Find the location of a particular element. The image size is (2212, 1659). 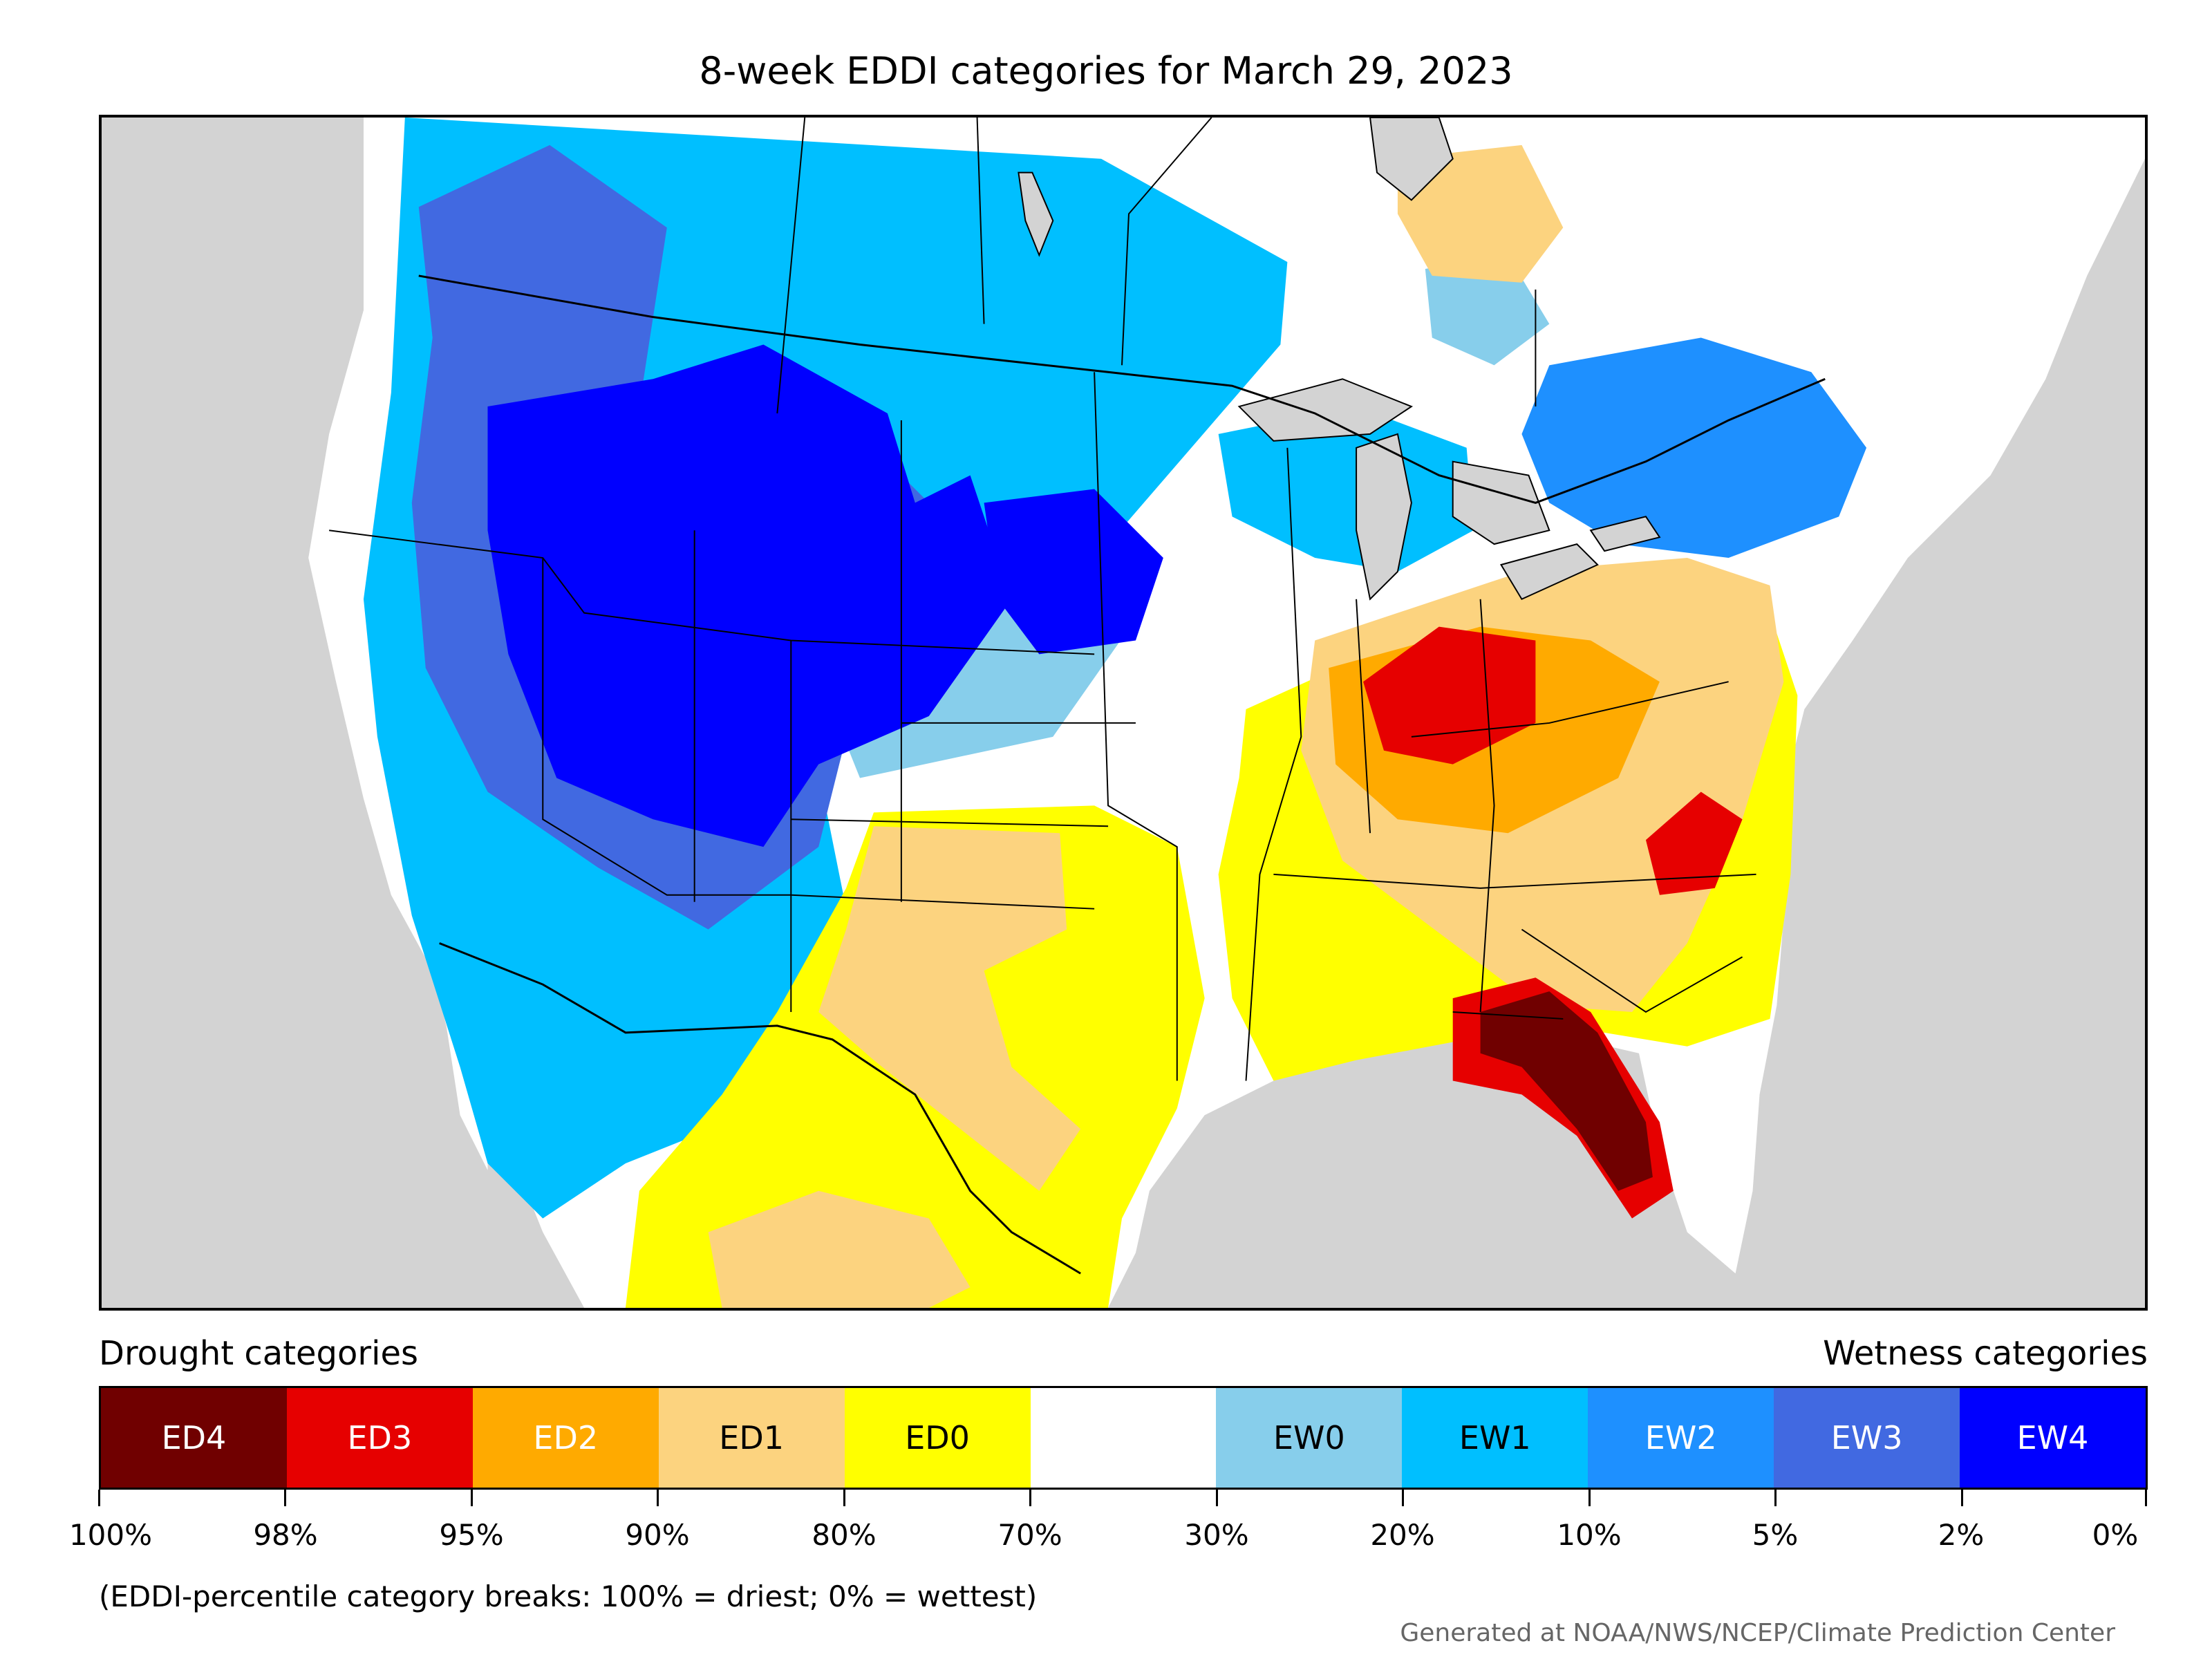

drought-caption: Drought categories is located at coordinates (258, 1353).